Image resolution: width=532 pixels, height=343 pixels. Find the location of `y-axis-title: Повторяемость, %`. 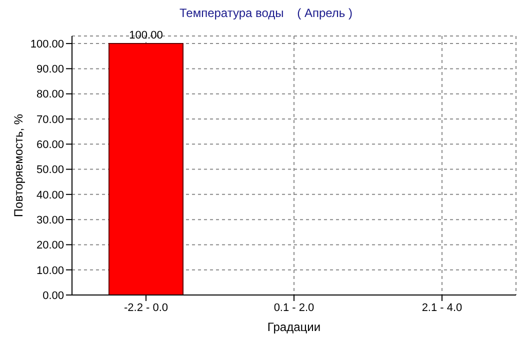

y-axis-title: Повторяемость, % is located at coordinates (18, 166).